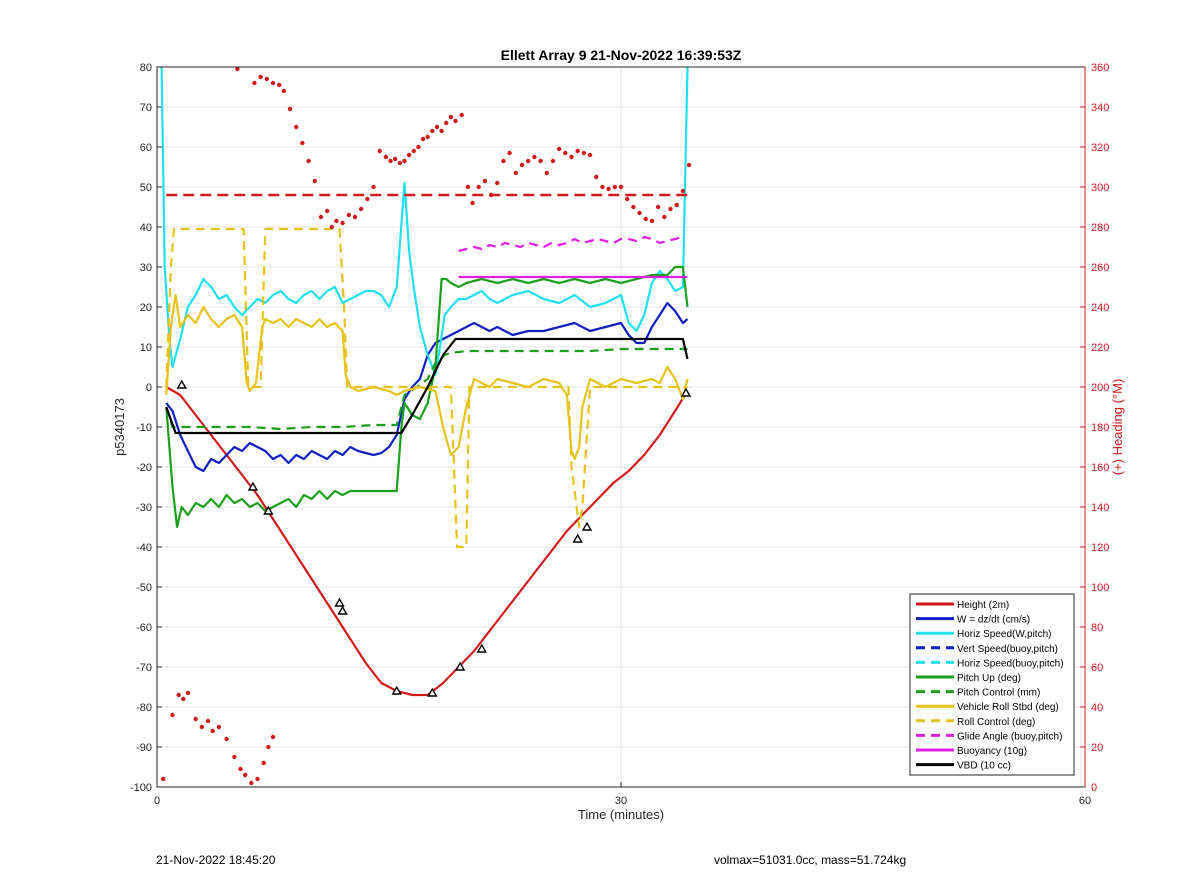 This screenshot has height=885, width=1200. Describe the element at coordinates (998, 693) in the screenshot. I see `legend-label-6: Pitch Control (mm)` at that location.